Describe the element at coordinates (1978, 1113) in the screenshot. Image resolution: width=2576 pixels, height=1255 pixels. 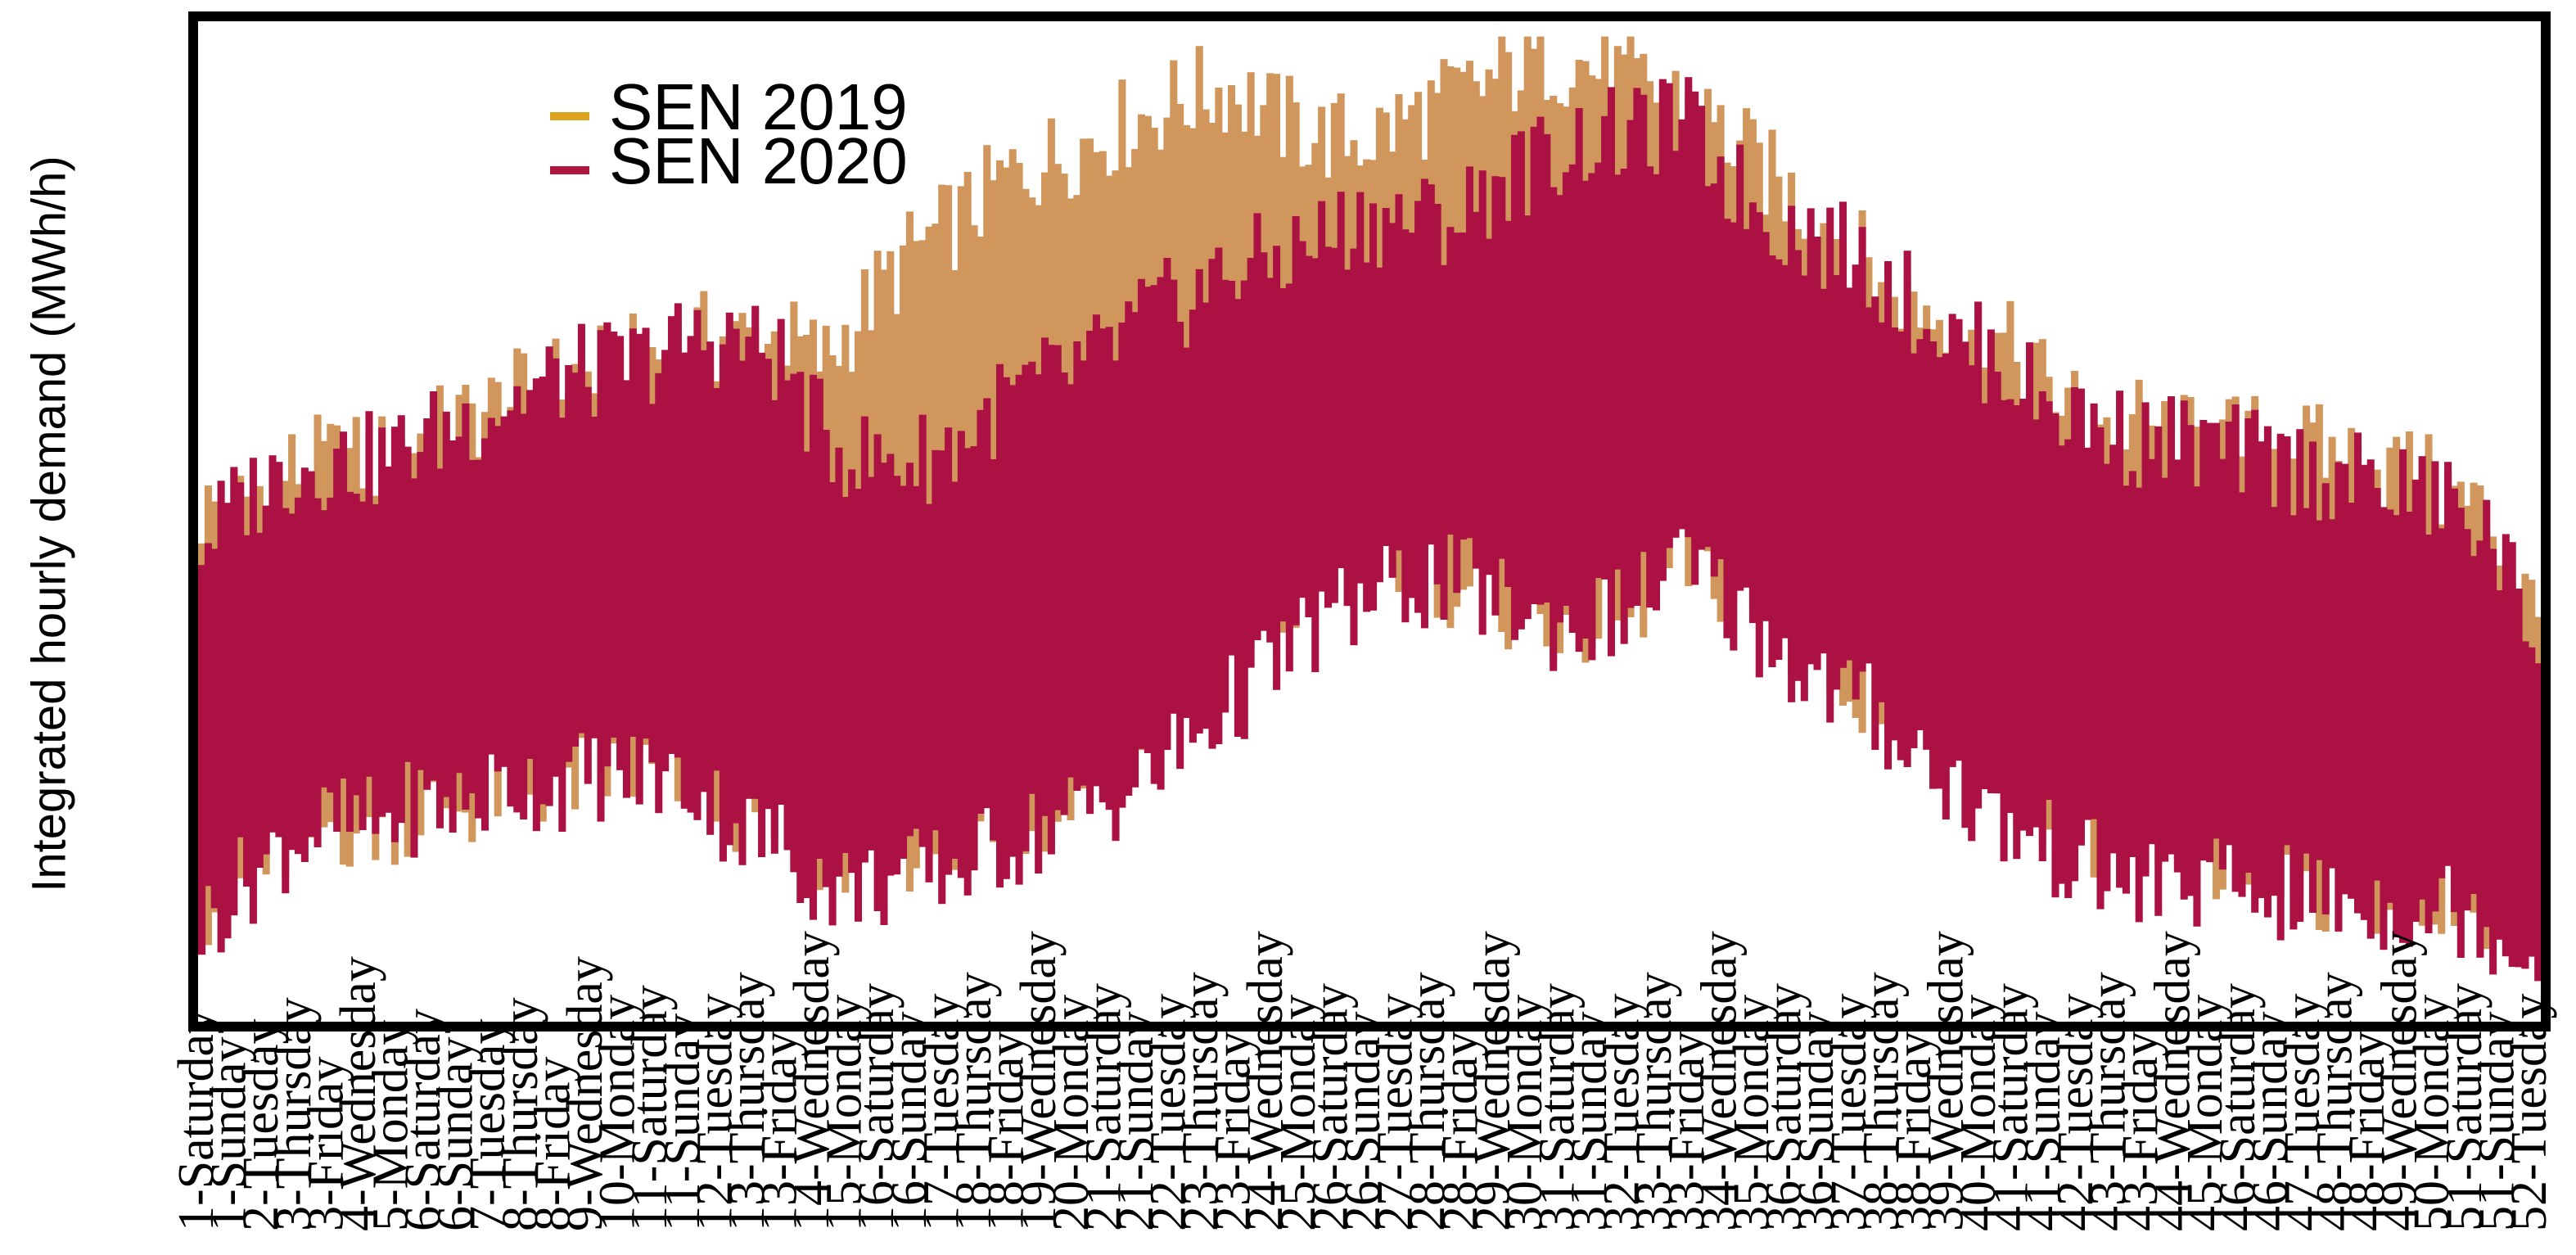
I see `x-tick-label: 40-Monday` at that location.